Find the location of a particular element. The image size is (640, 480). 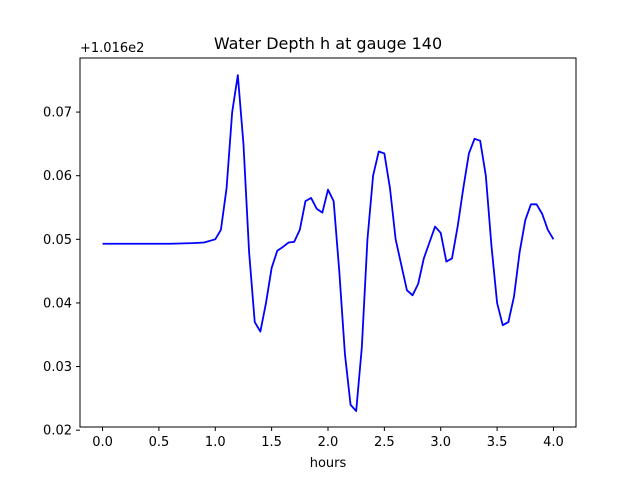

x-tick-label: 2.0 is located at coordinates (328, 442).